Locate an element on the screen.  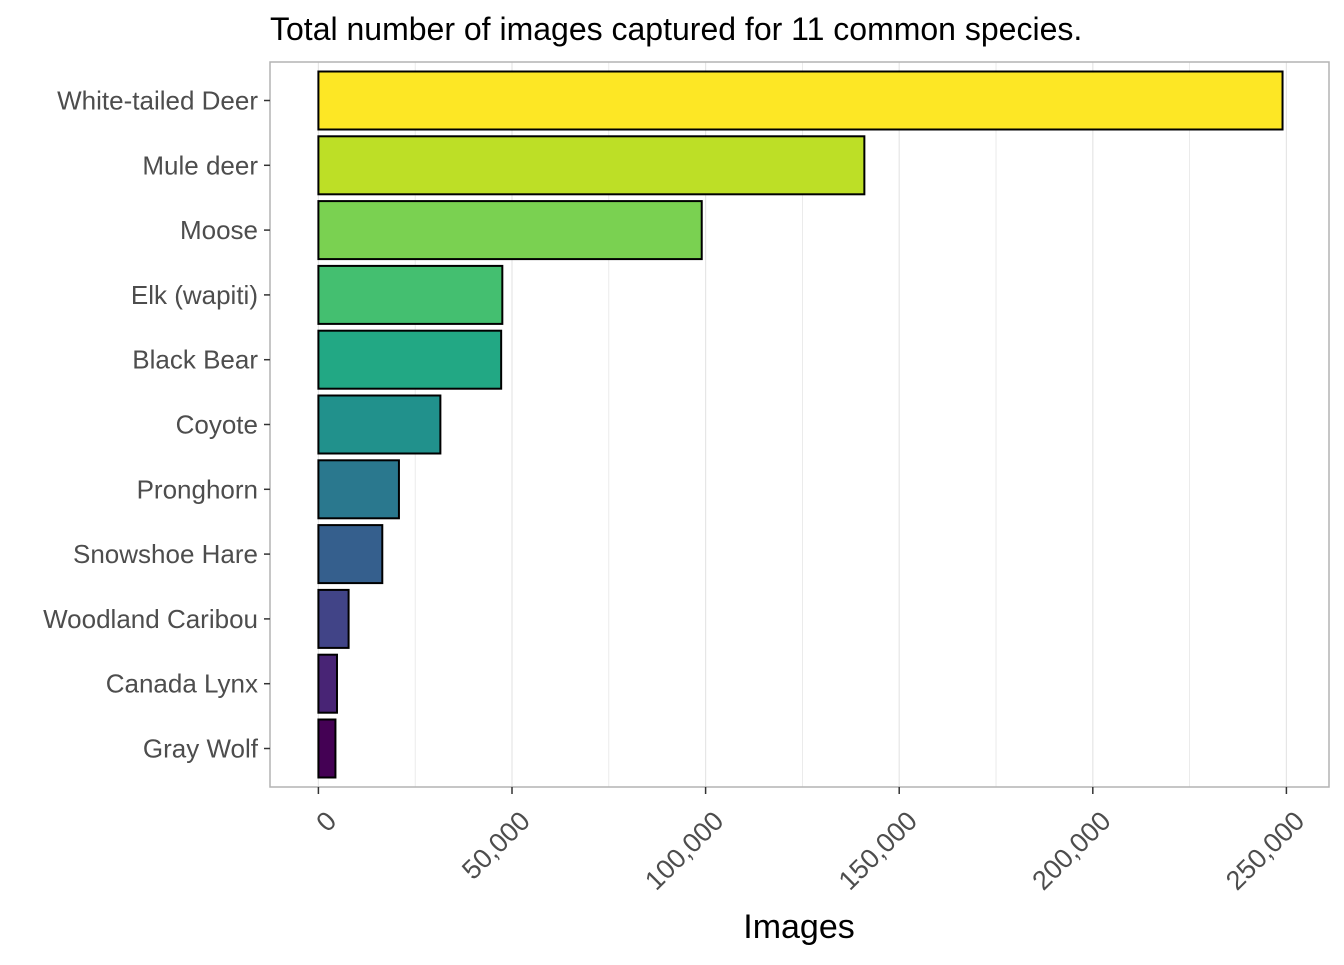
category-label: Coyote is located at coordinates (217, 425).